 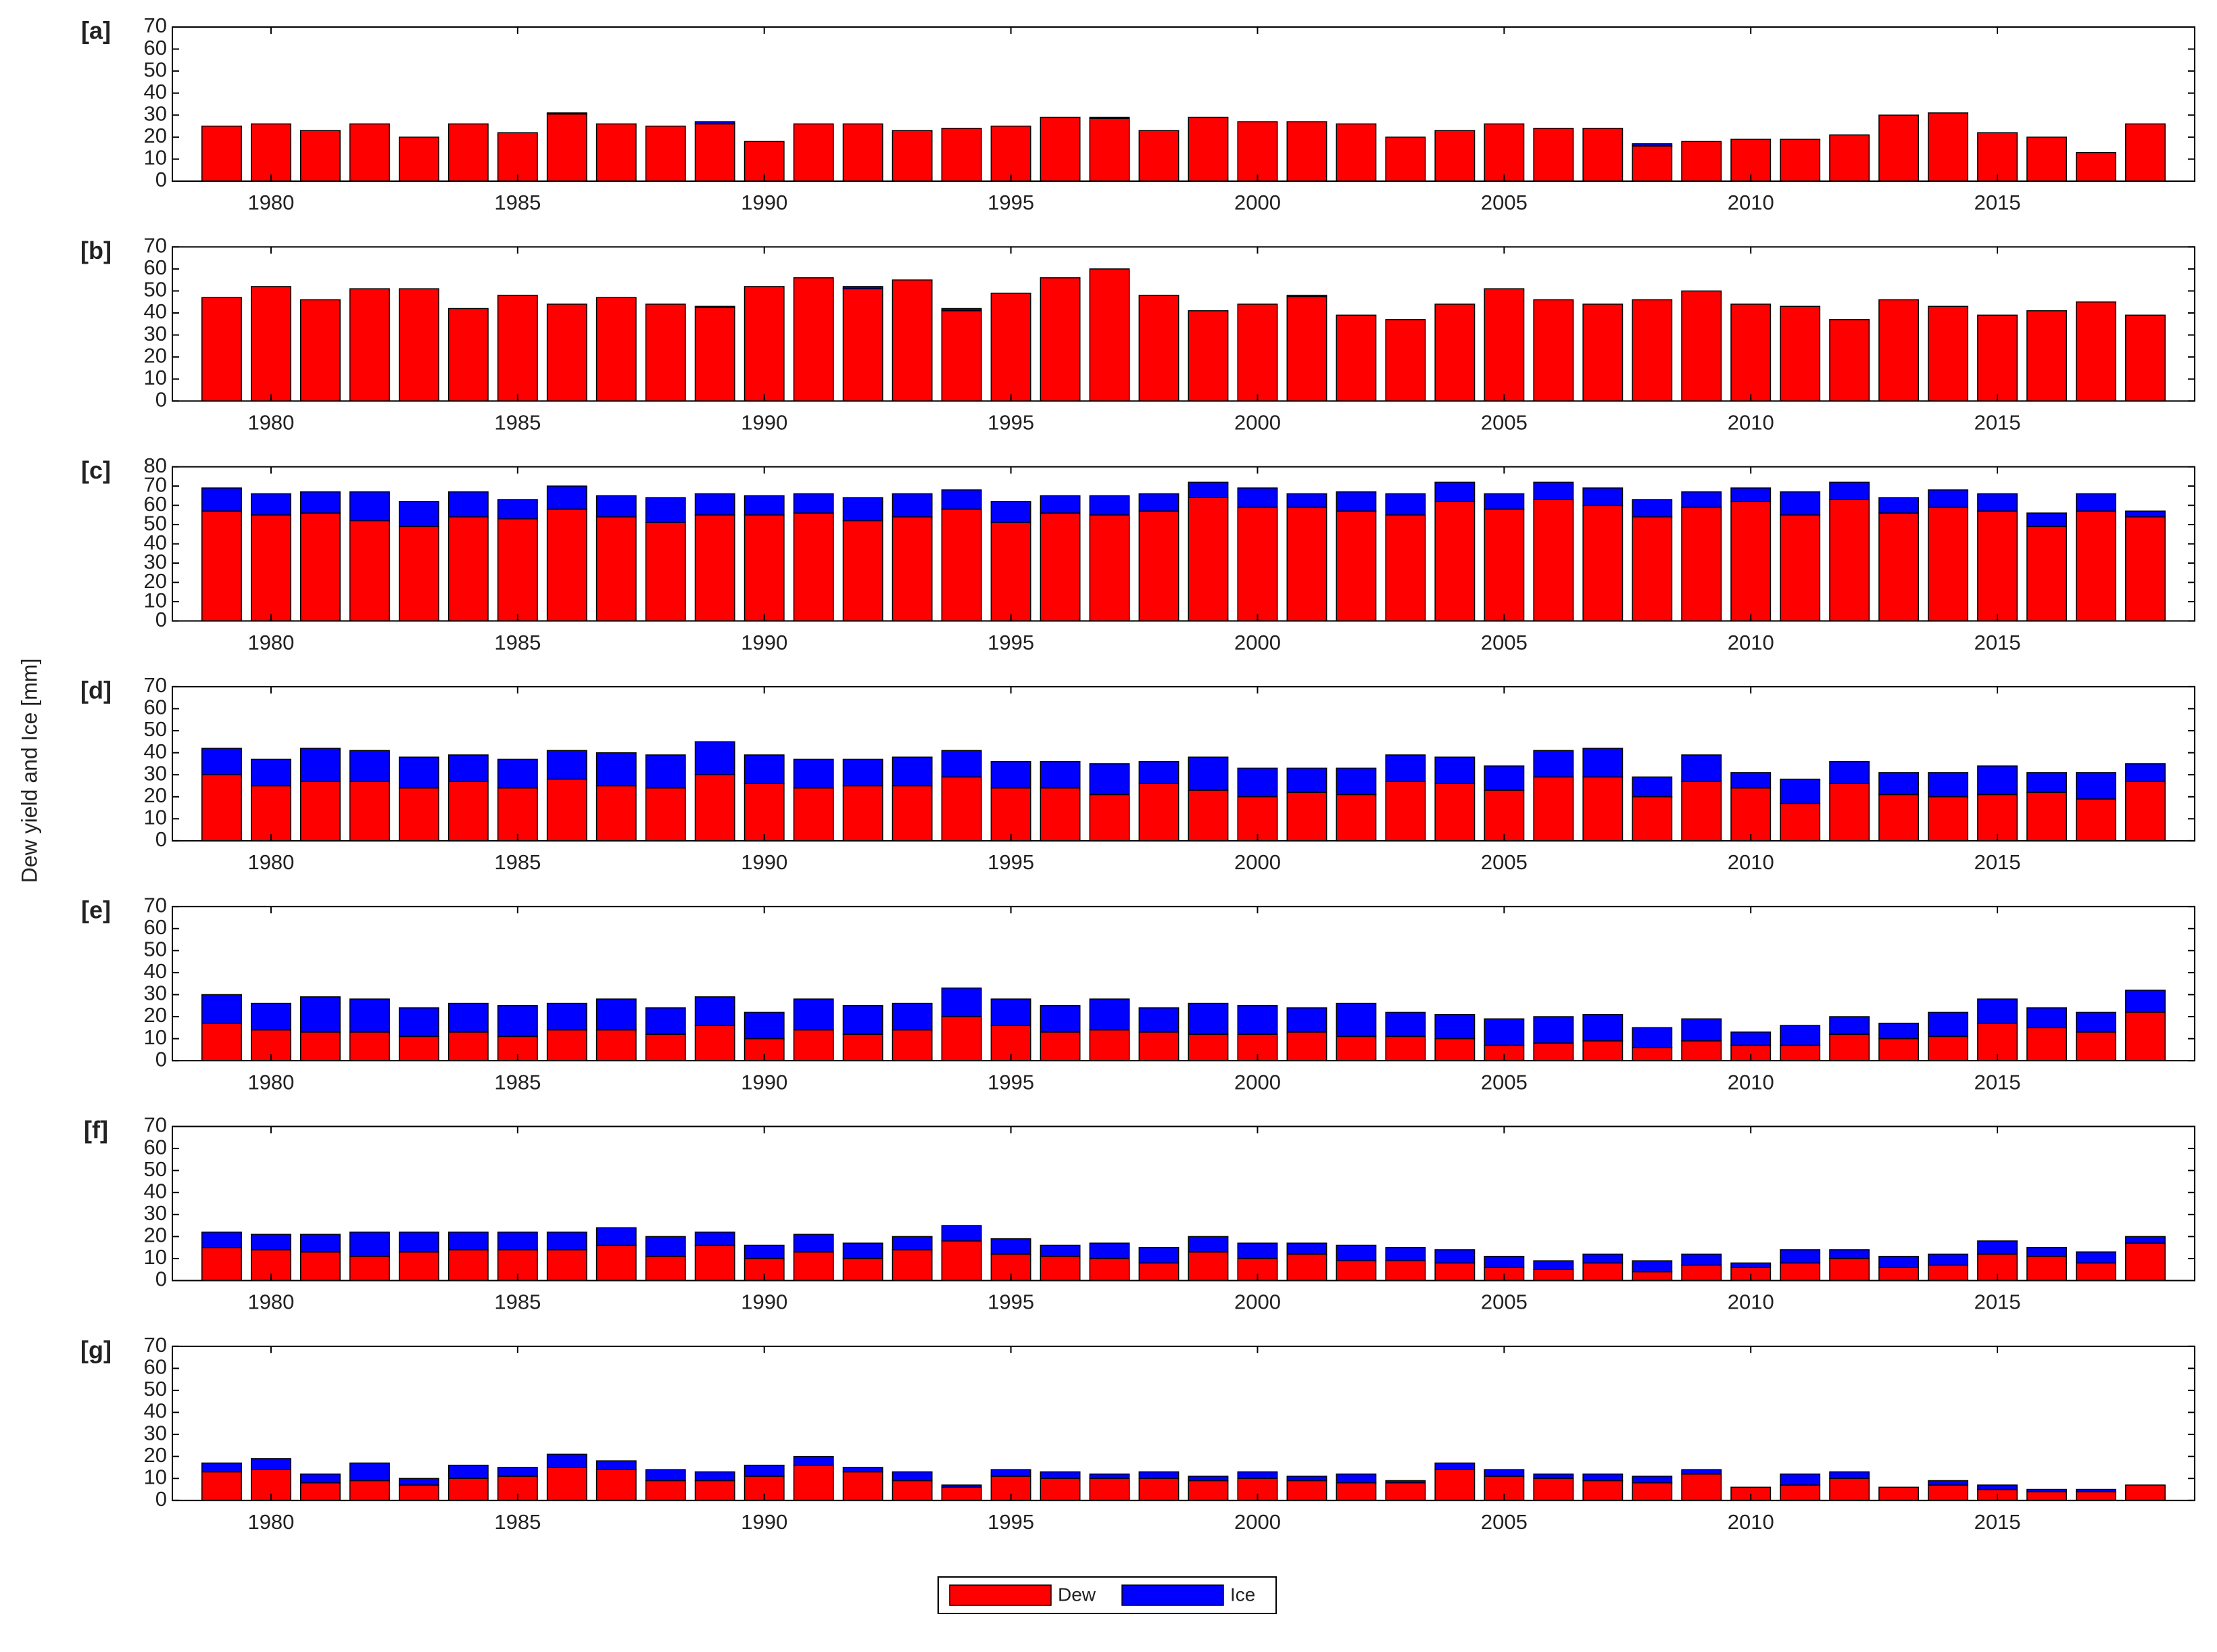 What do you see at coordinates (155, 1476) in the screenshot?
I see `y-tick-label: 10` at bounding box center [155, 1476].